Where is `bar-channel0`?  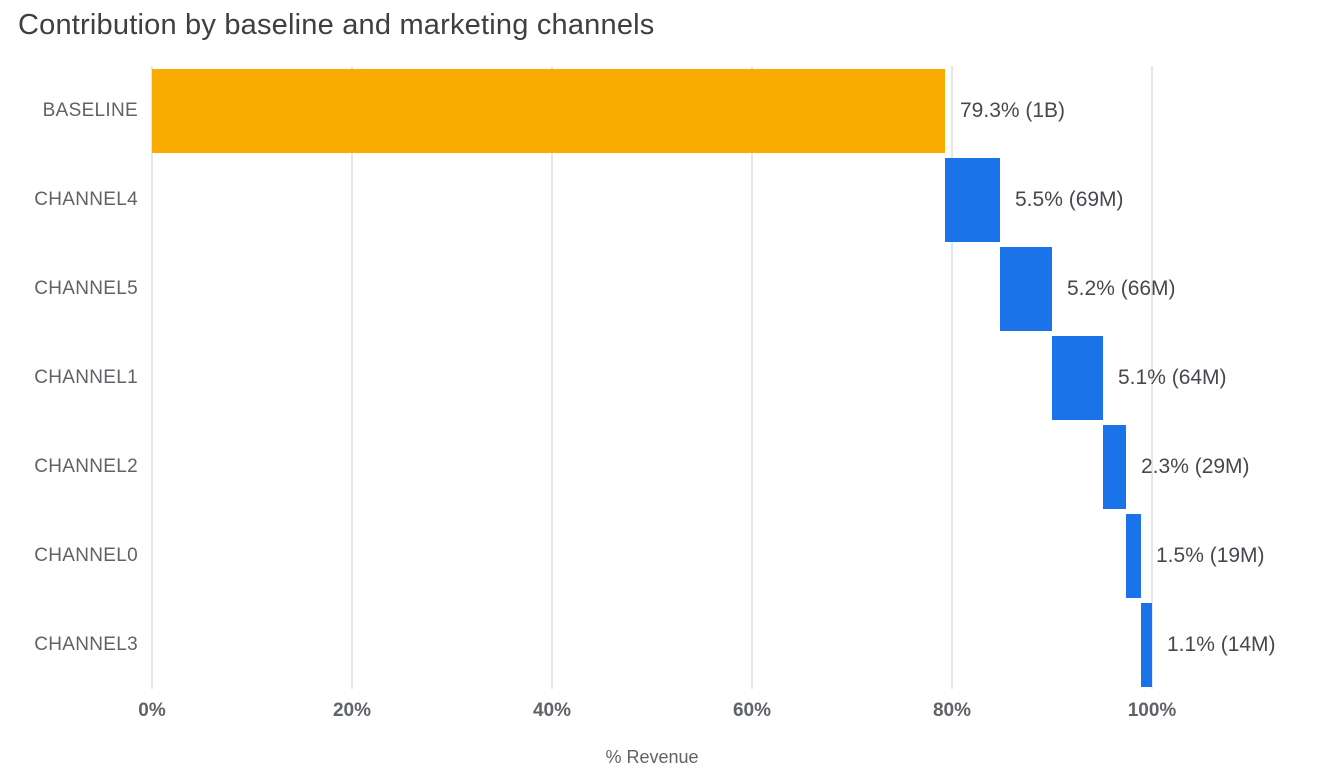 bar-channel0 is located at coordinates (1133, 555).